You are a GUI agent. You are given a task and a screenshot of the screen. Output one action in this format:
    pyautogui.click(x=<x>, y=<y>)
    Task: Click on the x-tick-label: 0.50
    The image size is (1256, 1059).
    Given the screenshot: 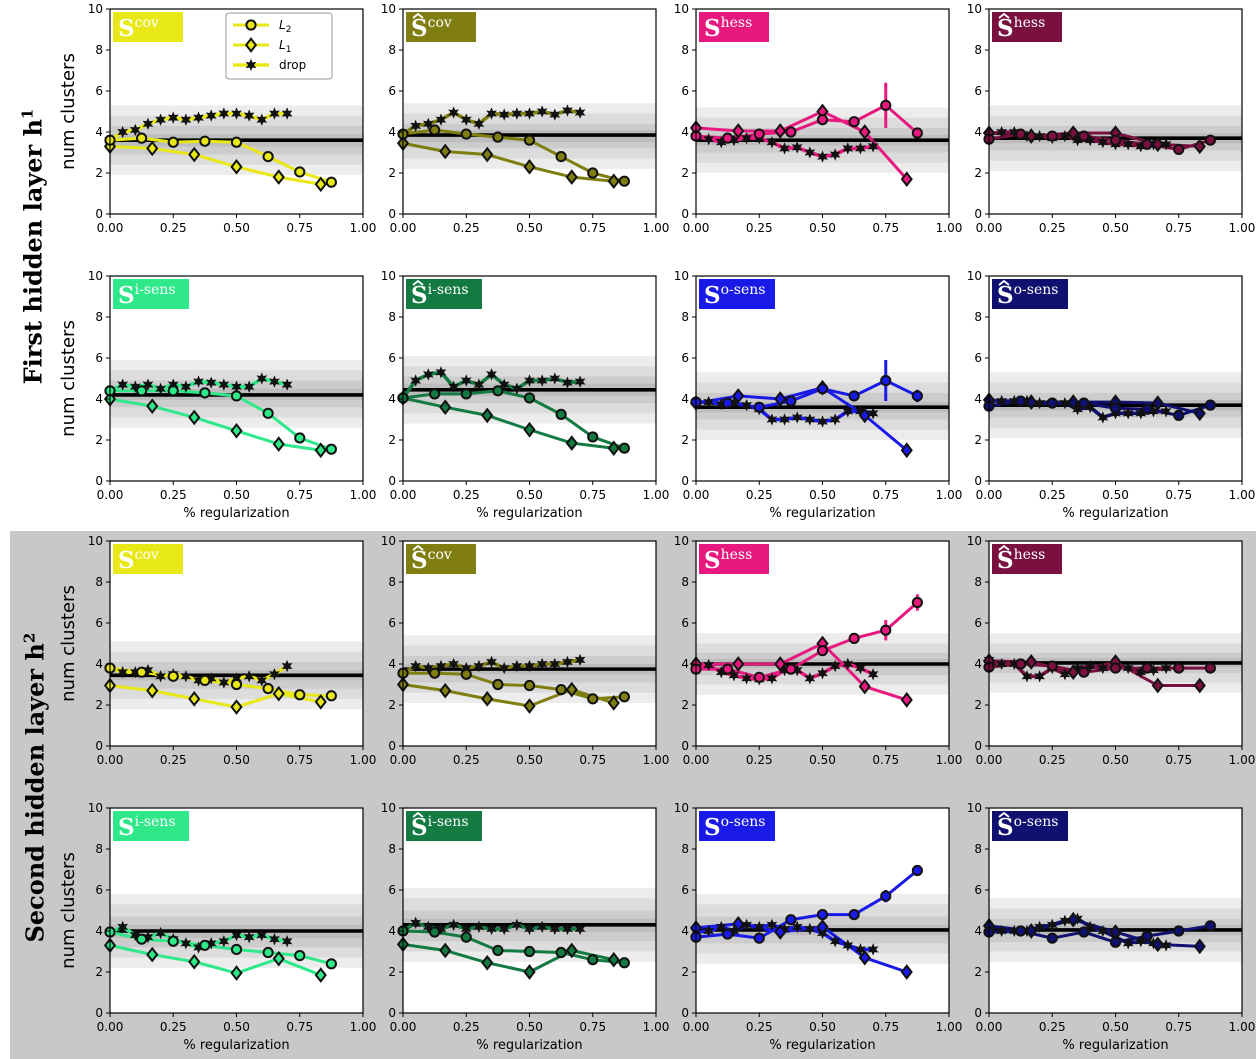 What is the action you would take?
    pyautogui.click(x=822, y=228)
    